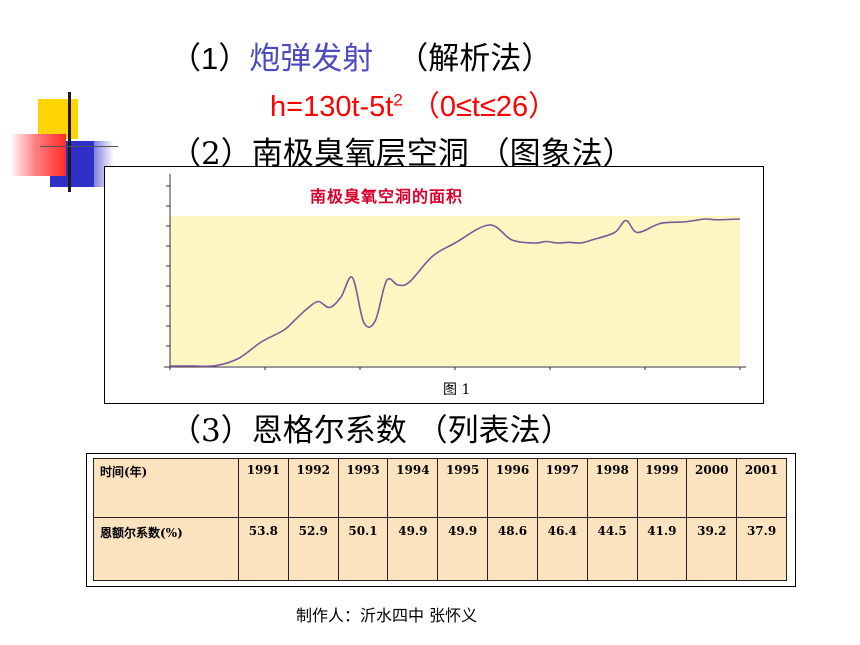 The width and height of the screenshot is (860, 645). What do you see at coordinates (313, 549) in the screenshot?
I see `coefficient-cell: 52.9` at bounding box center [313, 549].